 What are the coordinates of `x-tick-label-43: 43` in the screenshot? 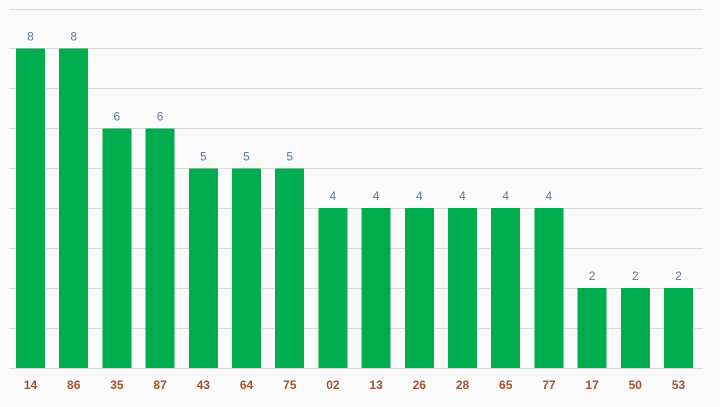 It's located at (204, 385).